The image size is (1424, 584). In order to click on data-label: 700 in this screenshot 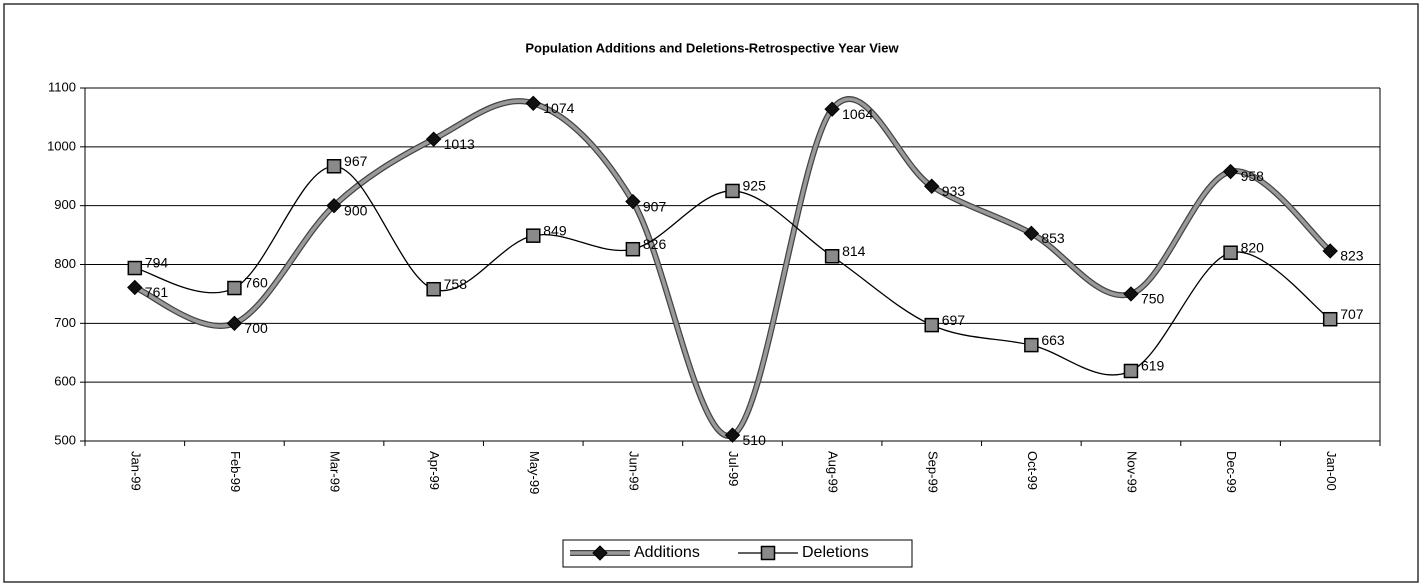, I will do `click(256, 328)`.